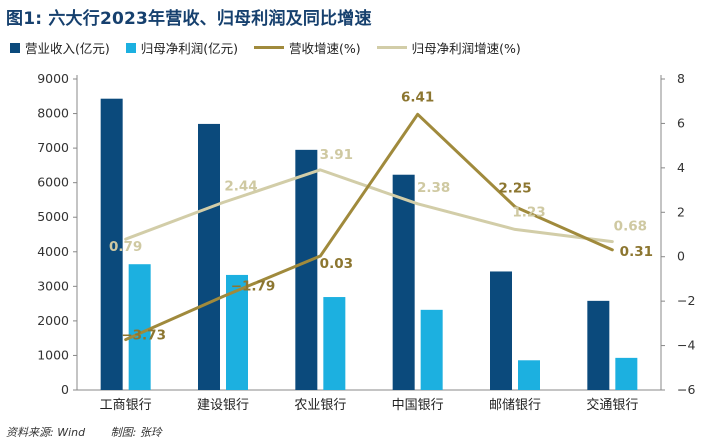 This screenshot has width=711, height=447. Describe the element at coordinates (681, 211) in the screenshot. I see `y-tick-label-right: 2` at that location.